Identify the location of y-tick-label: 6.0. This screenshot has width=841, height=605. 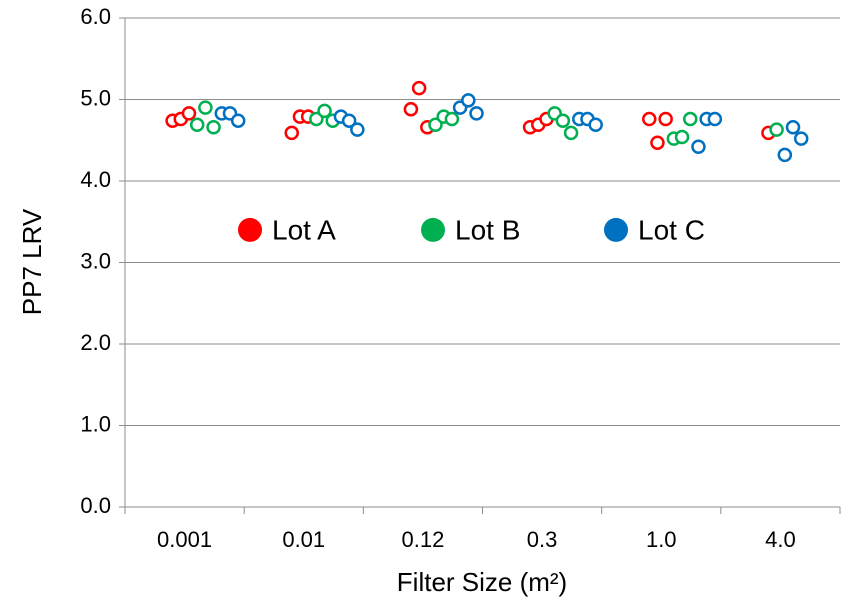
(95, 16).